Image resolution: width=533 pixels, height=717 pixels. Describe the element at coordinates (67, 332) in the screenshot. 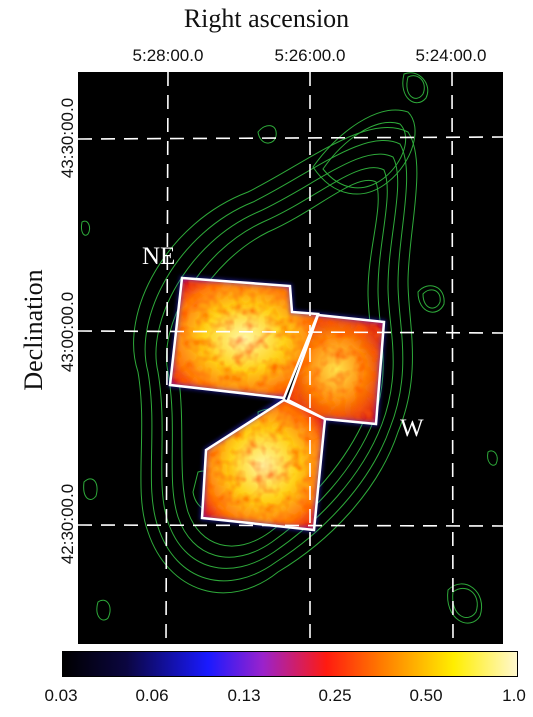

I see `y-tick-label: 43:00:00.0` at that location.